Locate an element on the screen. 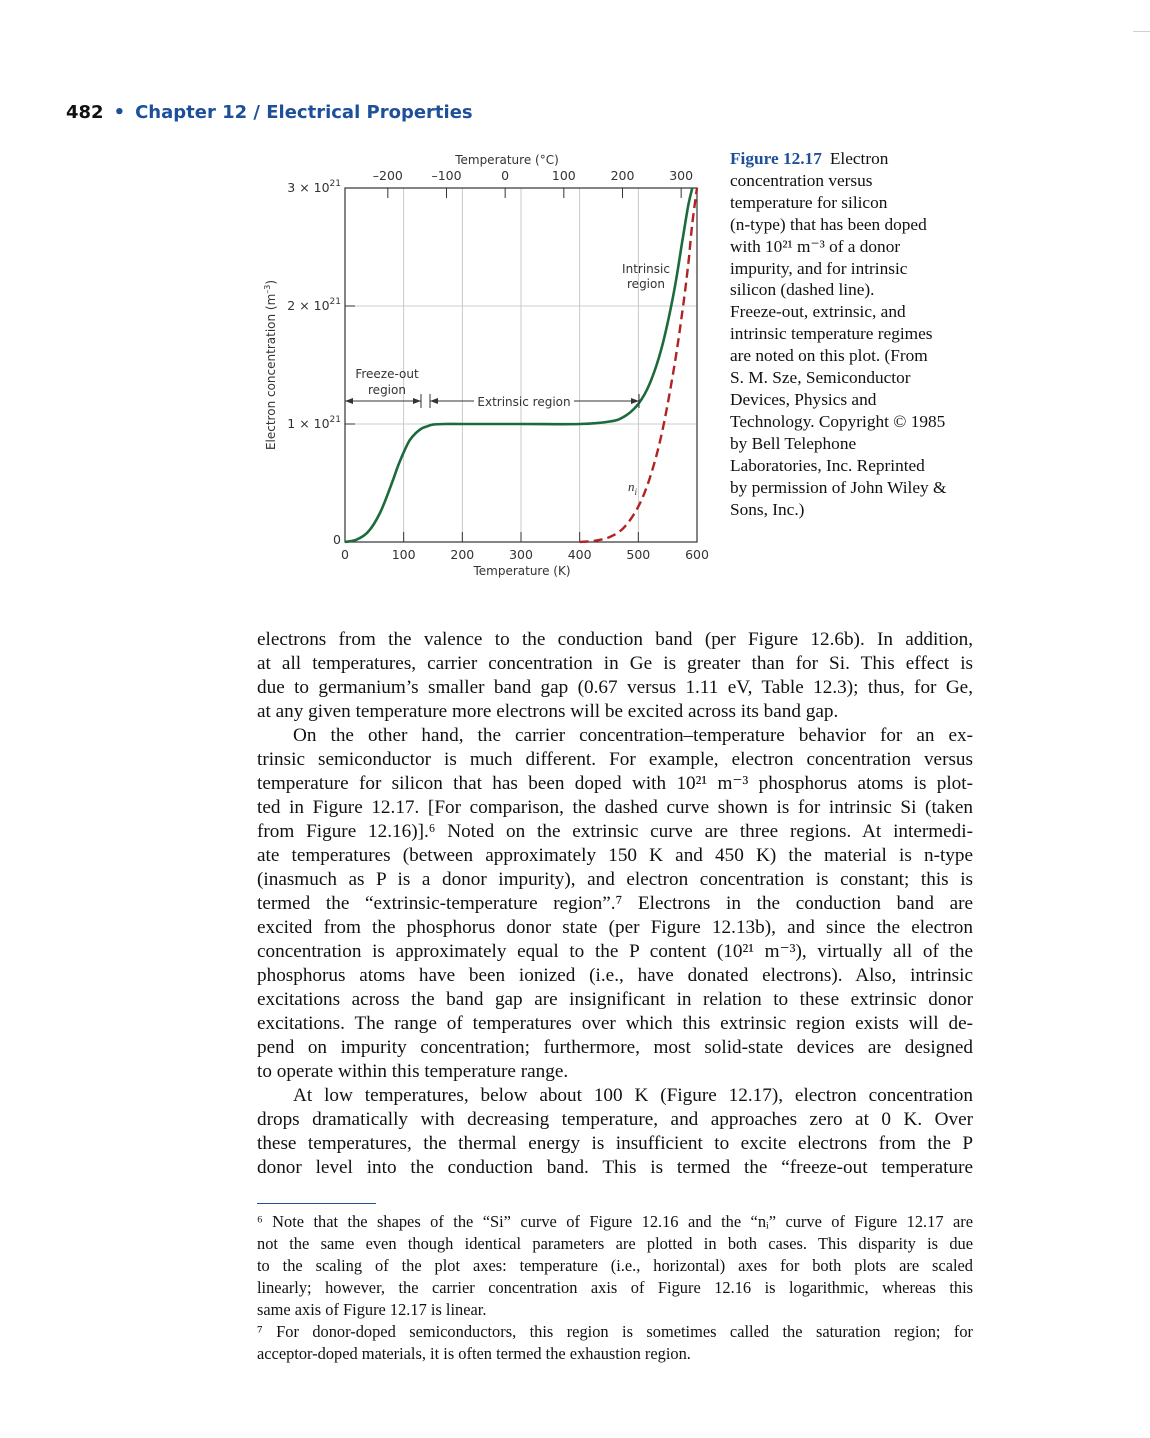 This screenshot has height=1438, width=1150. x-tick-label: 600 is located at coordinates (697, 554).